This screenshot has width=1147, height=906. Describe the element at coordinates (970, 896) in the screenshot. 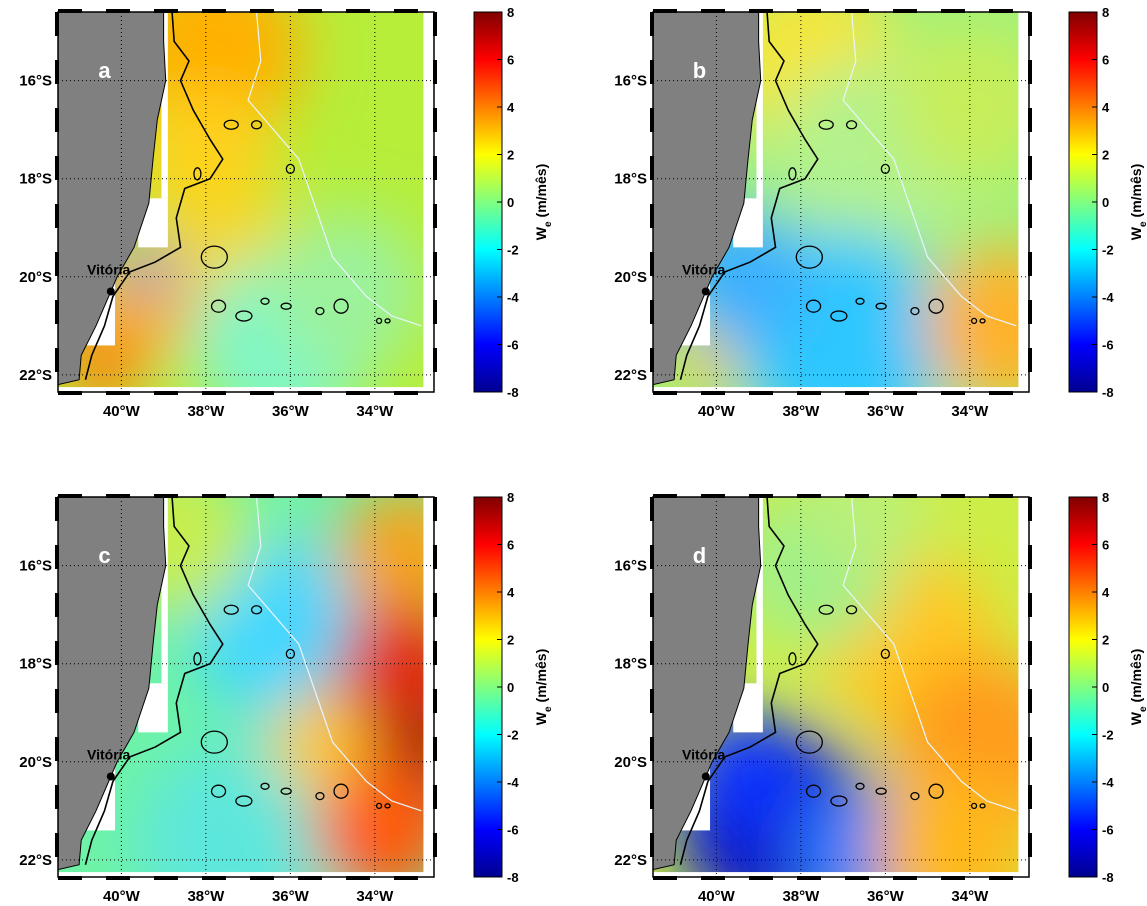

I see `lon-tick-label: 34°W` at that location.